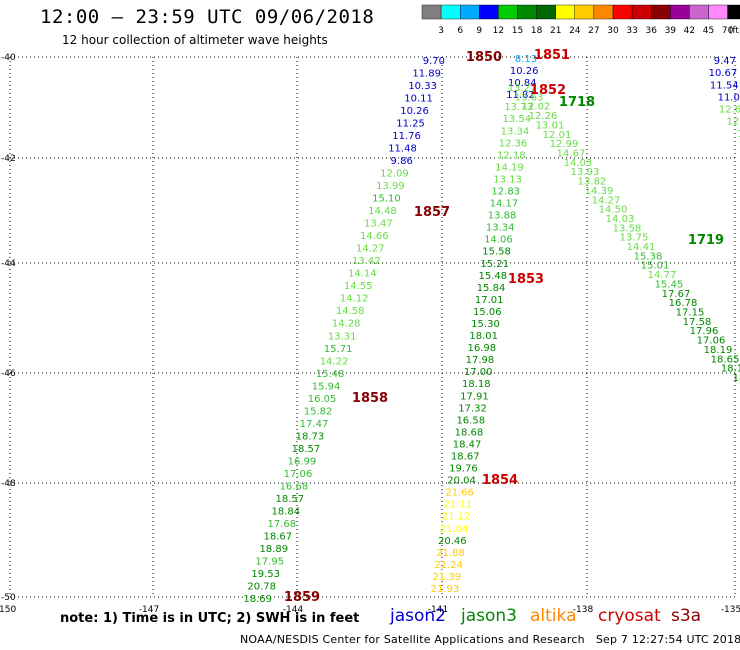 The height and width of the screenshot is (650, 740). Describe the element at coordinates (734, 31) in the screenshot. I see `colorbar-unit-label: (ft)` at that location.